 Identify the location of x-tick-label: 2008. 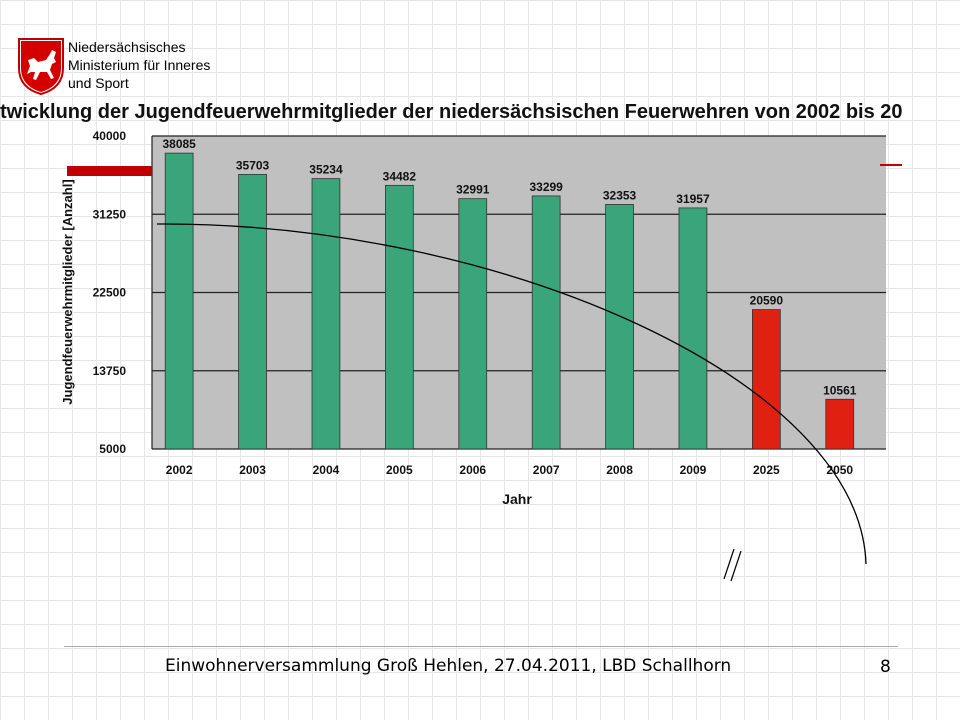
(619, 470).